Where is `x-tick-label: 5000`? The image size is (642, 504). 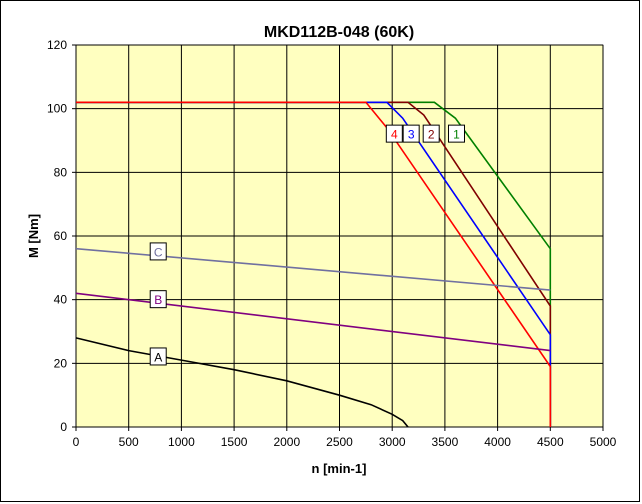
x-tick-label: 5000 is located at coordinates (603, 442).